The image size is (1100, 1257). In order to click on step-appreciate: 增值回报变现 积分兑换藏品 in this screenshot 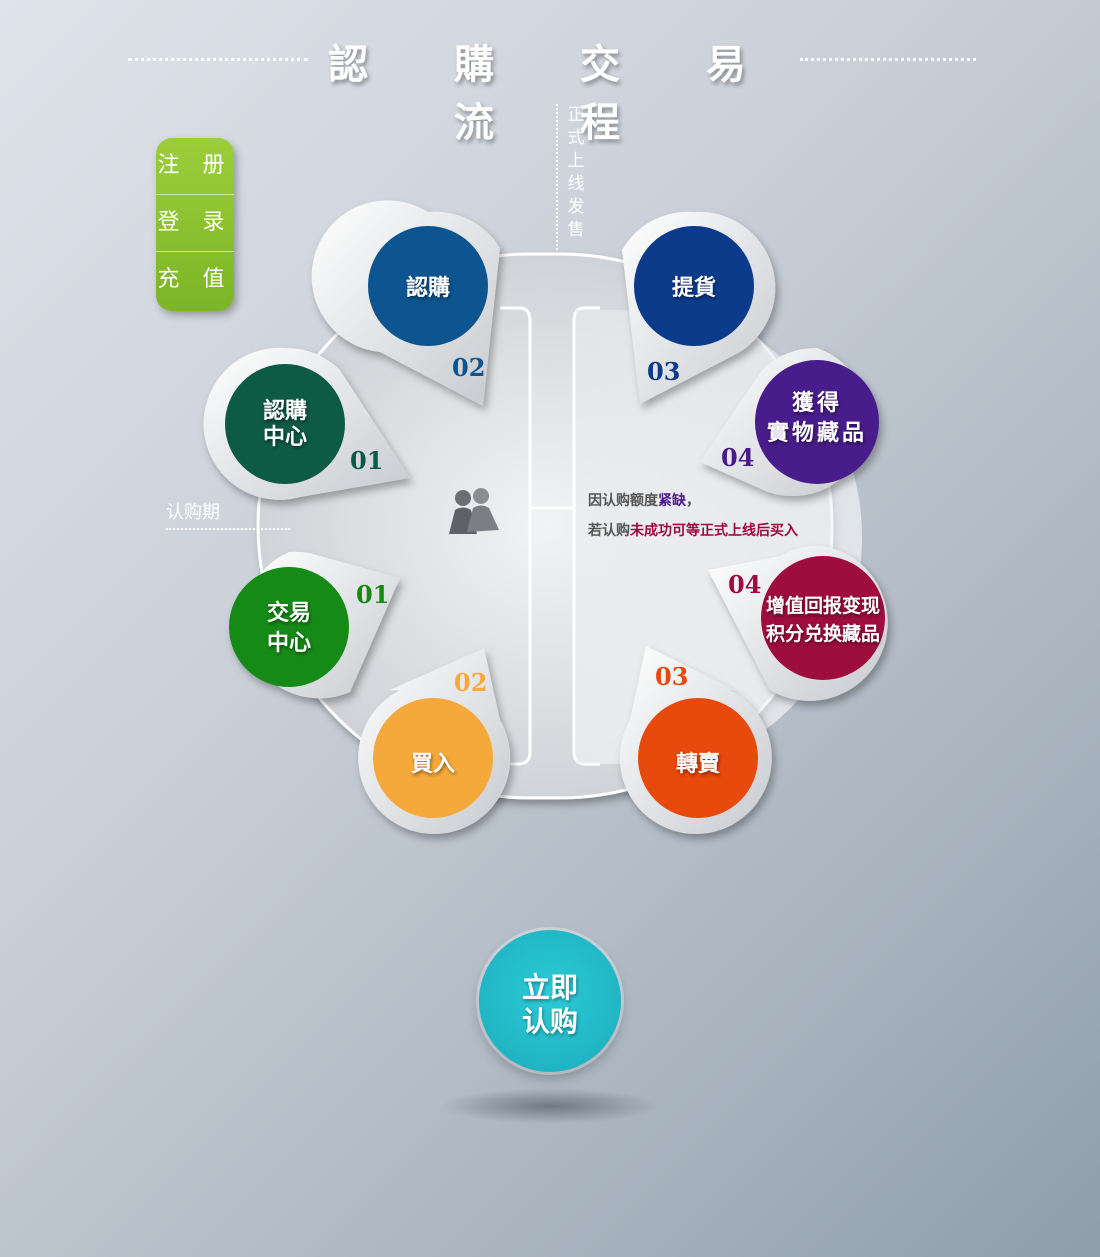, I will do `click(822, 620)`.